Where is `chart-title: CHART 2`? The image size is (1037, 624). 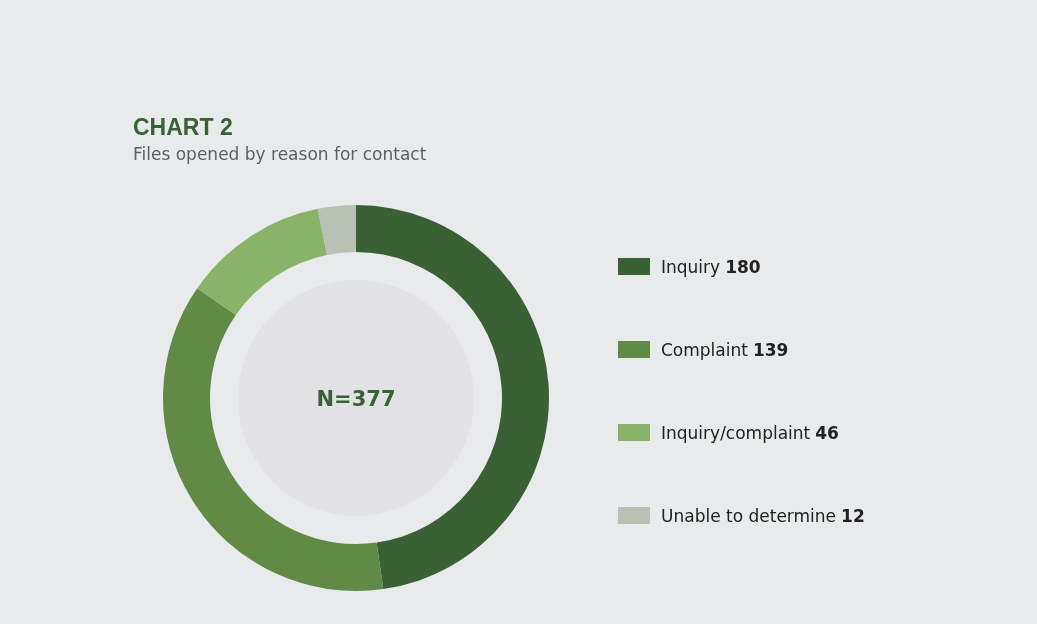 chart-title: CHART 2 is located at coordinates (183, 127).